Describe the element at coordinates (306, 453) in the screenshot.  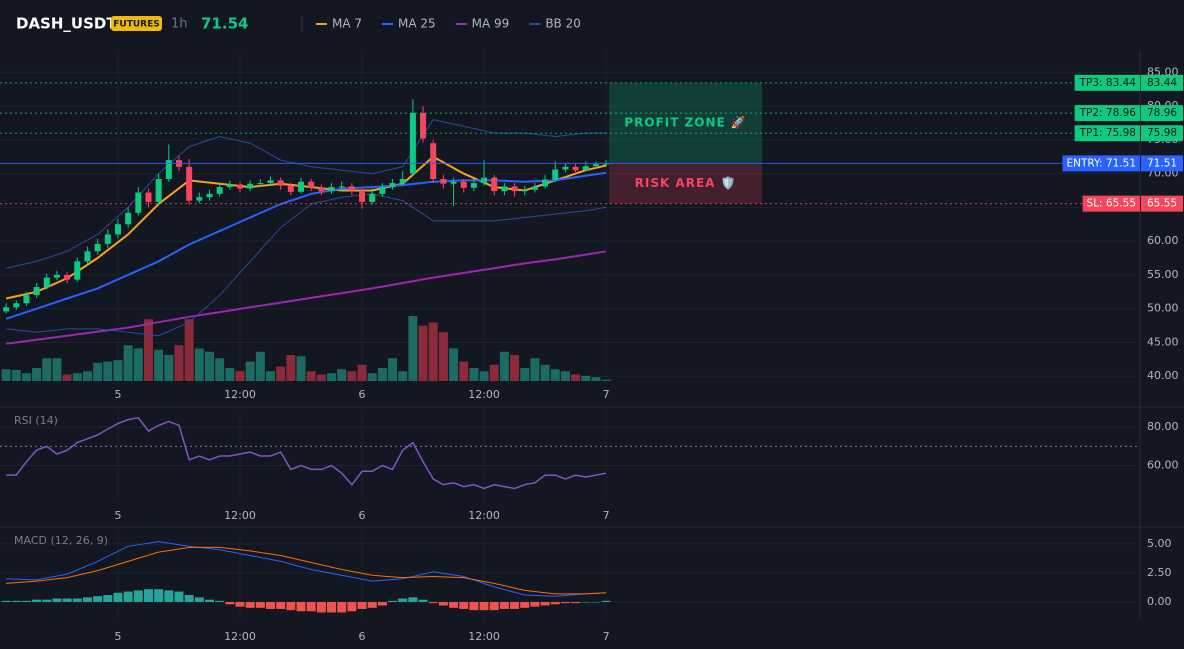
I see `rsi-line` at that location.